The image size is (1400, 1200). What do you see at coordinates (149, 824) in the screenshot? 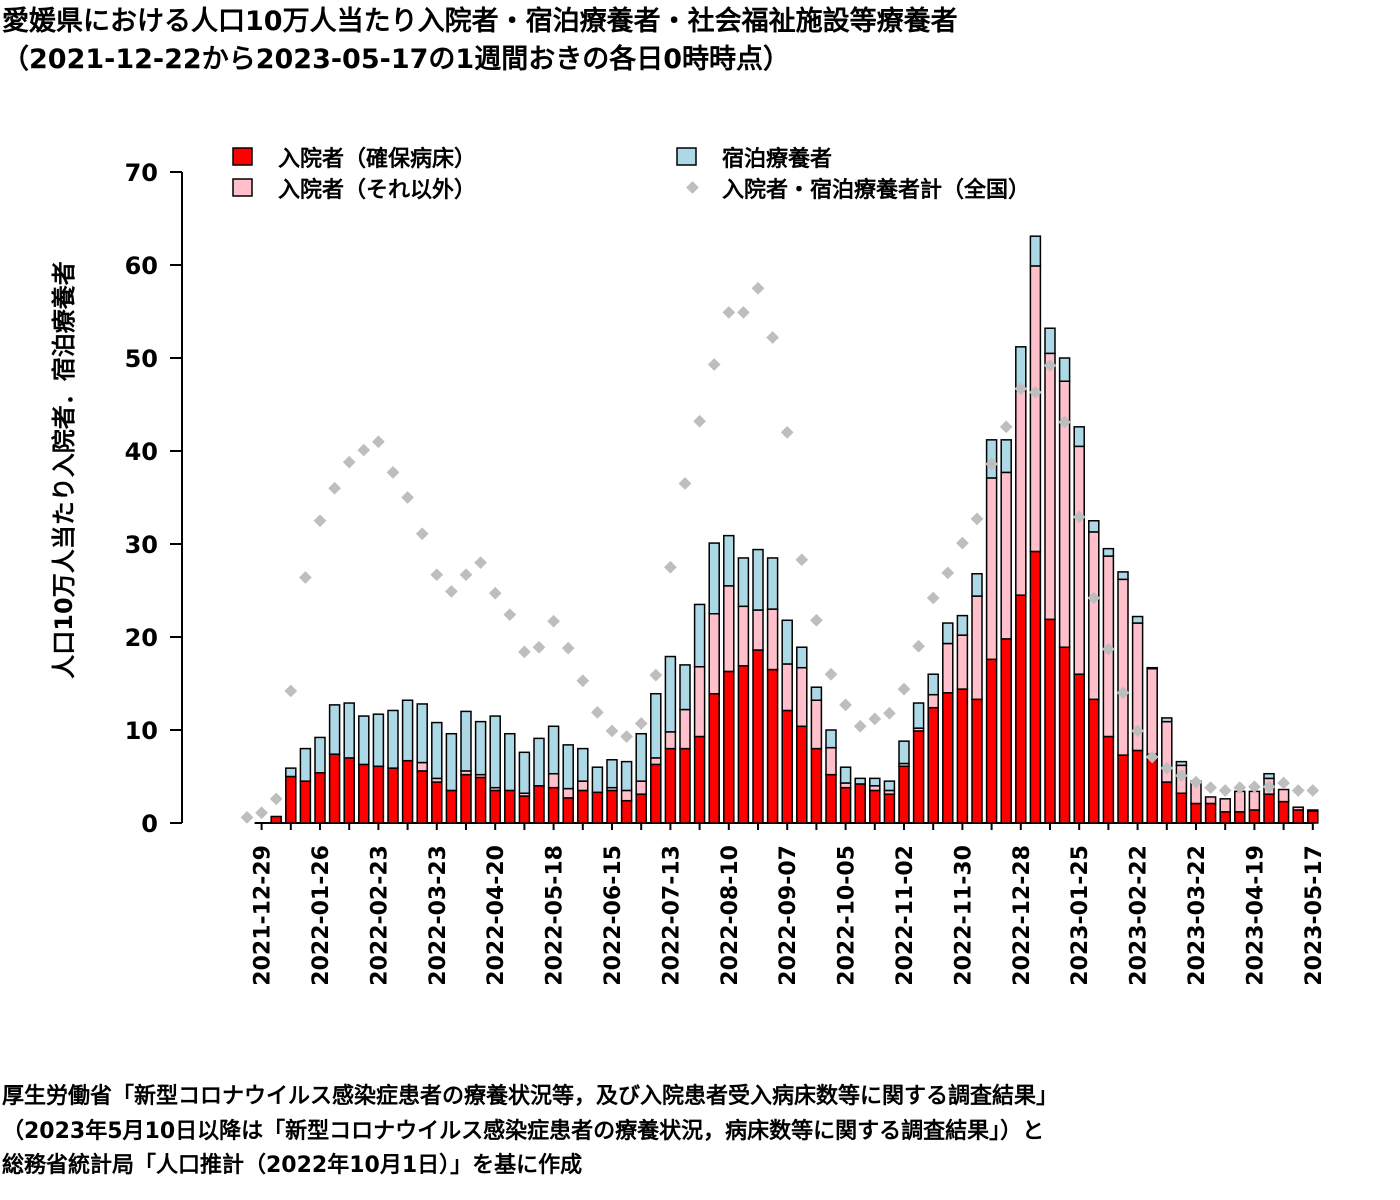
I see `y-tick-label: 0` at bounding box center [149, 824].